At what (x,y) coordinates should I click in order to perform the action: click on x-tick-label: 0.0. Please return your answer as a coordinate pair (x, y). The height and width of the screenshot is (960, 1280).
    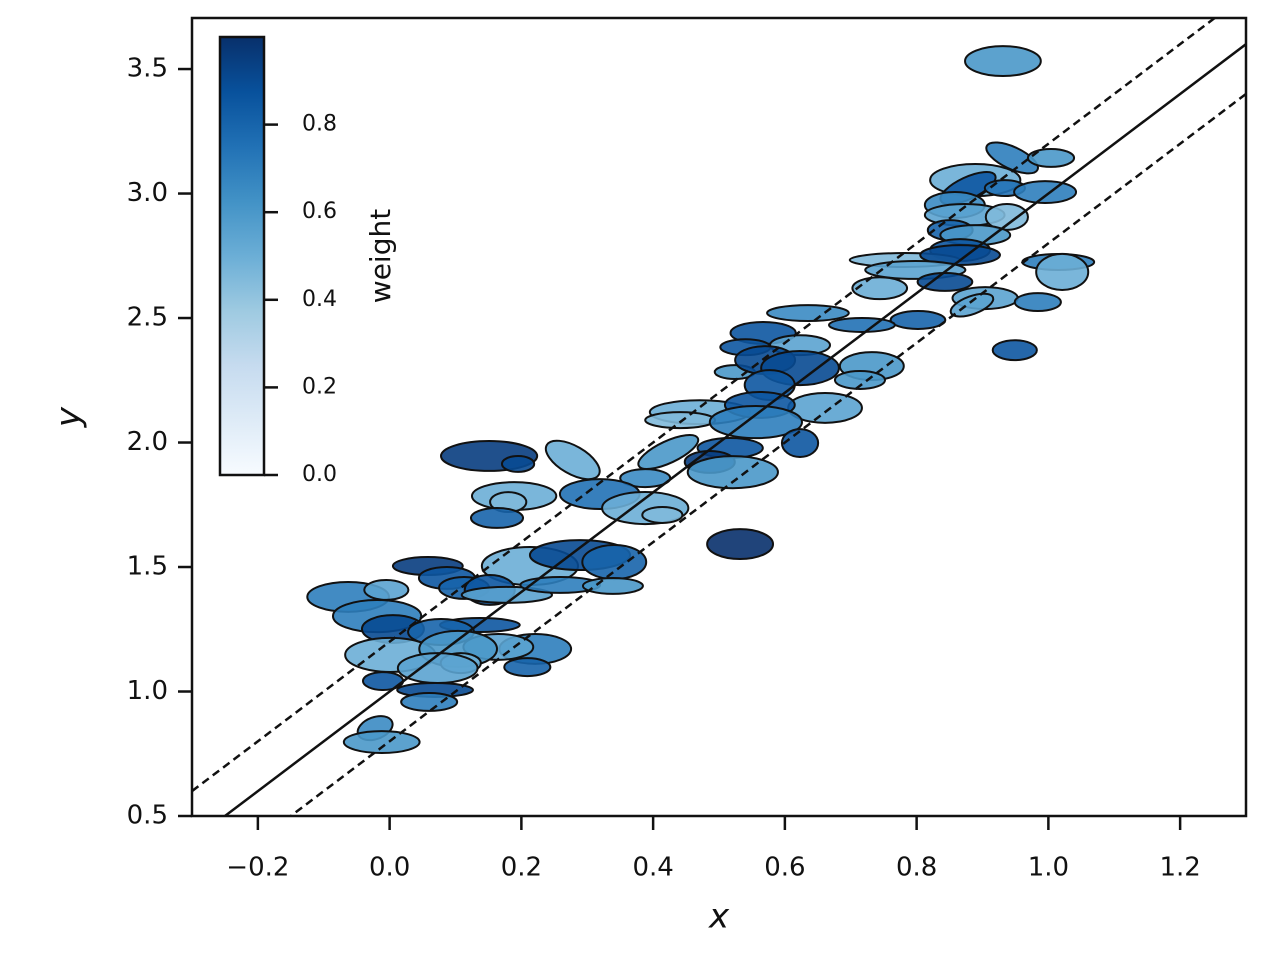
    Looking at the image, I should click on (389, 868).